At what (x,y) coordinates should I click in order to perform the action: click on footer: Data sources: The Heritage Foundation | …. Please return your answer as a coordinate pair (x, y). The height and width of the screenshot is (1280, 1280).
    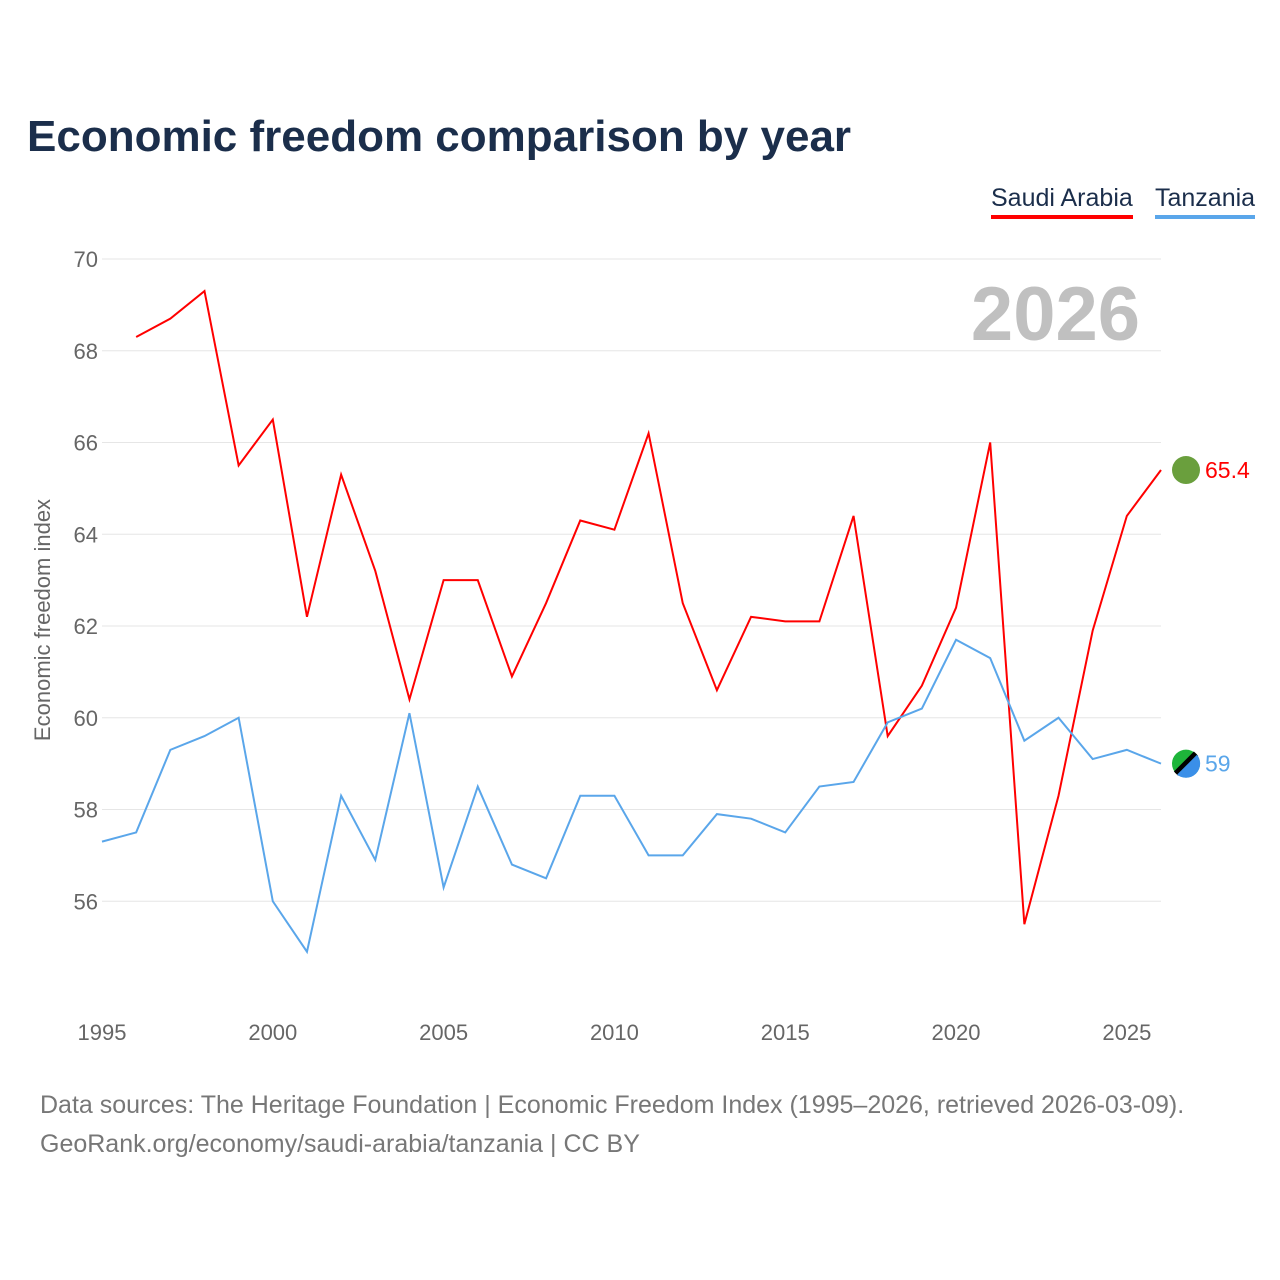
    Looking at the image, I should click on (612, 1125).